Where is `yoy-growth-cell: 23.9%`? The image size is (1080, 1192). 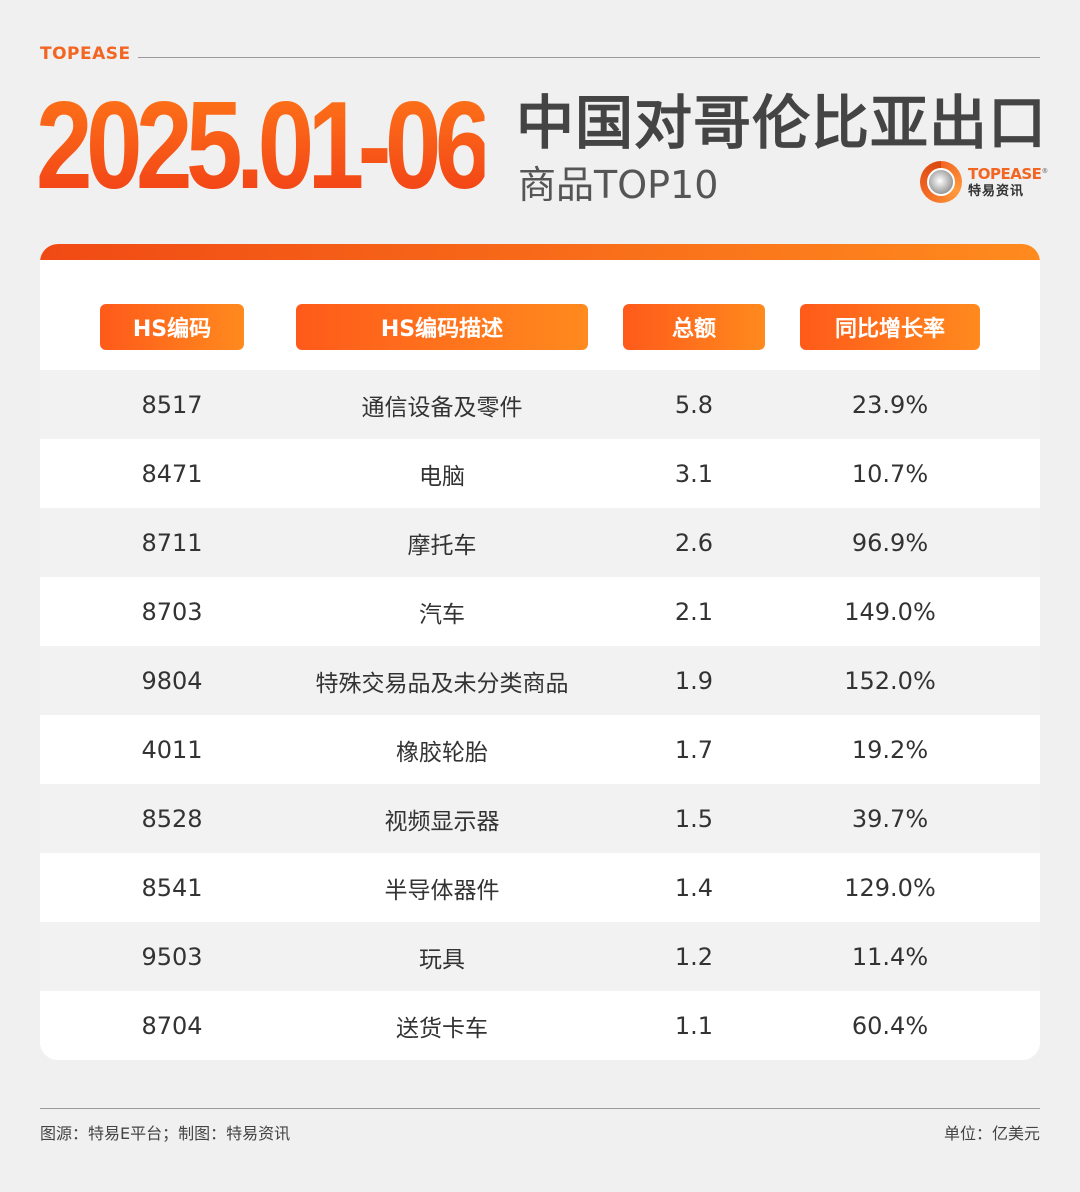 yoy-growth-cell: 23.9% is located at coordinates (890, 404).